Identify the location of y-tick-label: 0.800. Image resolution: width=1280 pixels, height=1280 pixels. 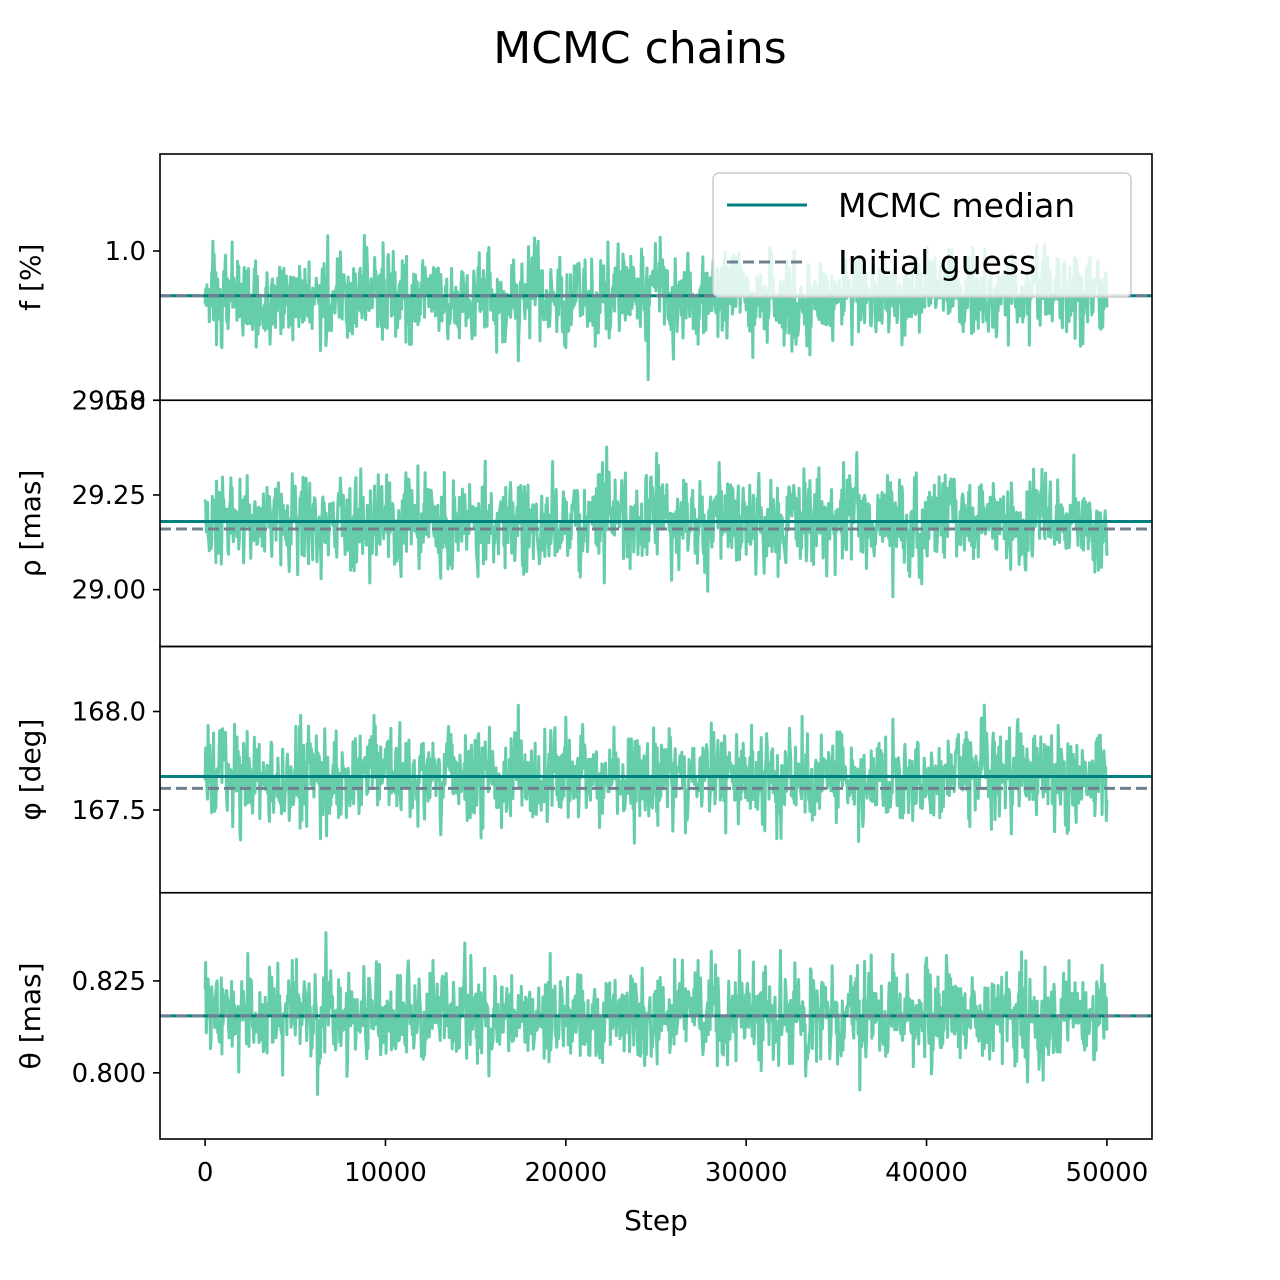
(109, 1074).